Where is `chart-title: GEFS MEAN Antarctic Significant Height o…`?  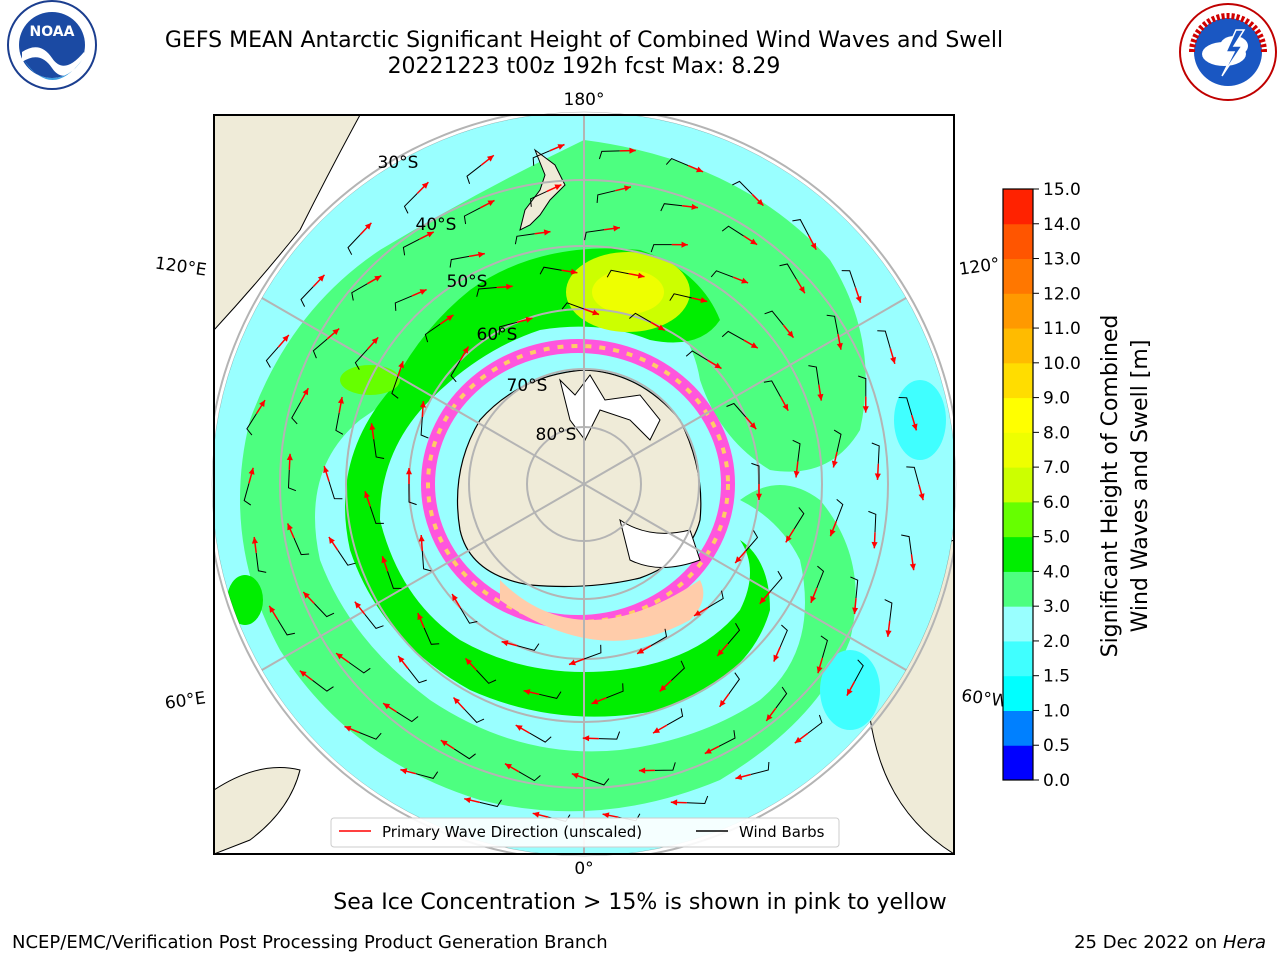 chart-title: GEFS MEAN Antarctic Significant Height o… is located at coordinates (584, 40).